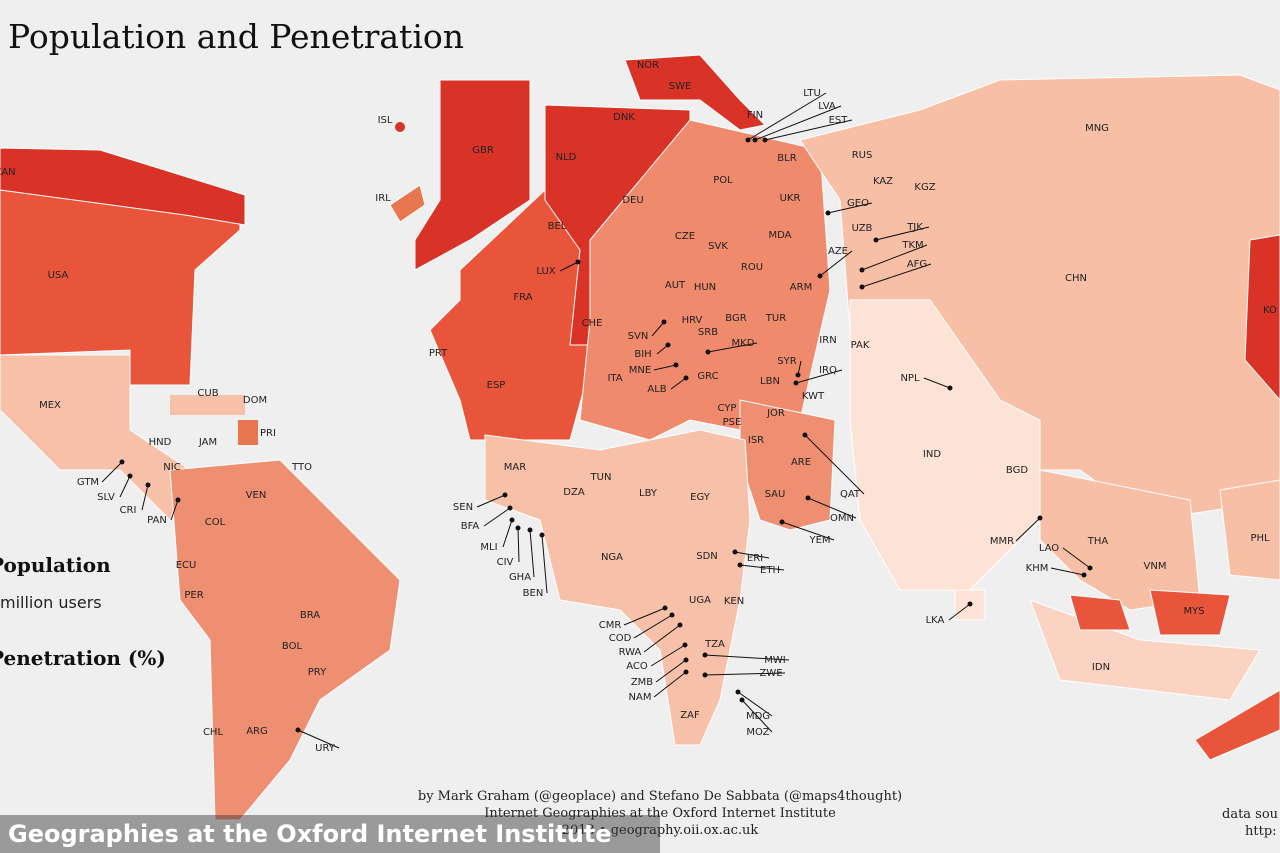 The height and width of the screenshot is (853, 1280). Describe the element at coordinates (186, 565) in the screenshot. I see `country-label: ECU` at that location.